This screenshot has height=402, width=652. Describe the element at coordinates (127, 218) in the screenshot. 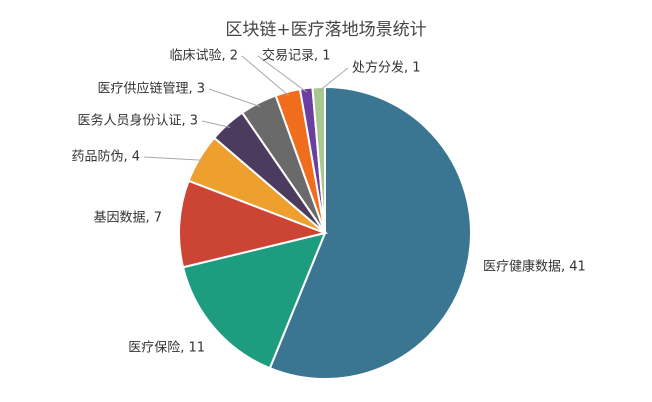

I see `data-label: 基因数据, 7` at that location.